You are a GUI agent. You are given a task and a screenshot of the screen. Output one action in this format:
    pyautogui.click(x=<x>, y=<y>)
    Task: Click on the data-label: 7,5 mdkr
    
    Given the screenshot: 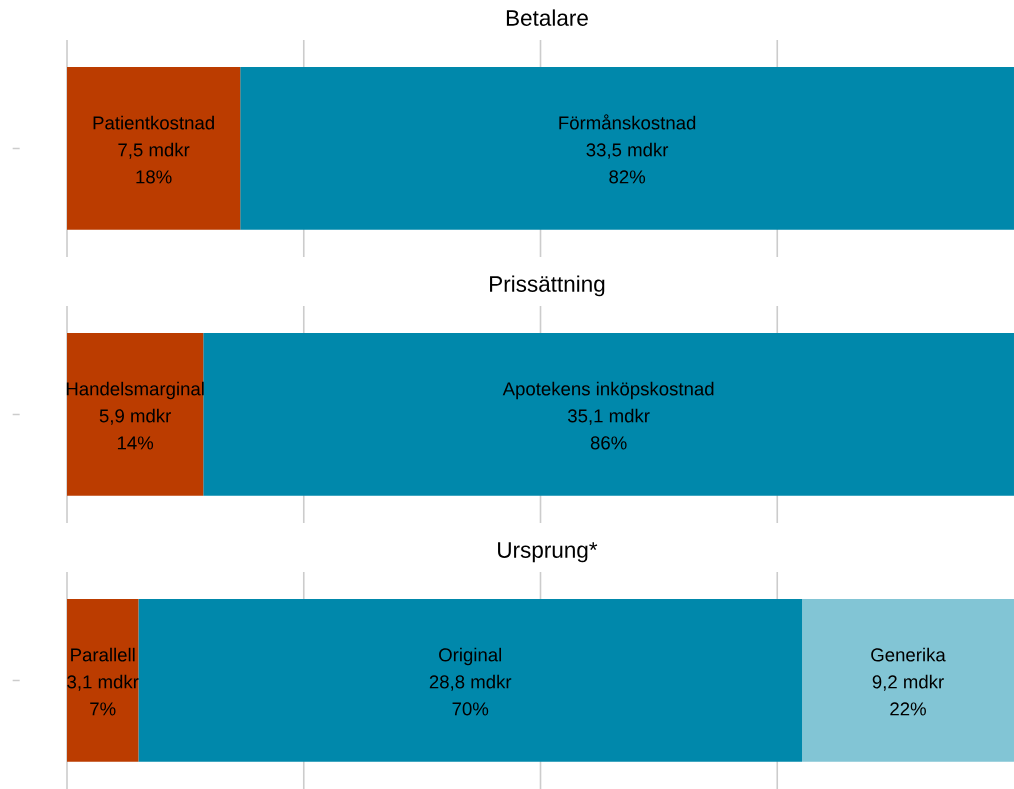 What is the action you would take?
    pyautogui.click(x=154, y=150)
    